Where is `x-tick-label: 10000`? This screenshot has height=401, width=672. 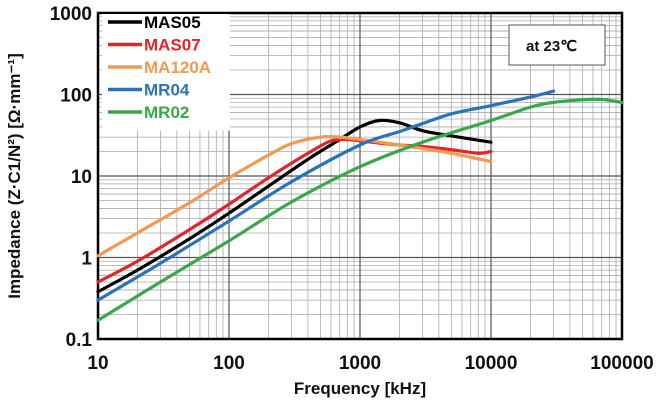
x-tick-label: 10000 is located at coordinates (491, 363).